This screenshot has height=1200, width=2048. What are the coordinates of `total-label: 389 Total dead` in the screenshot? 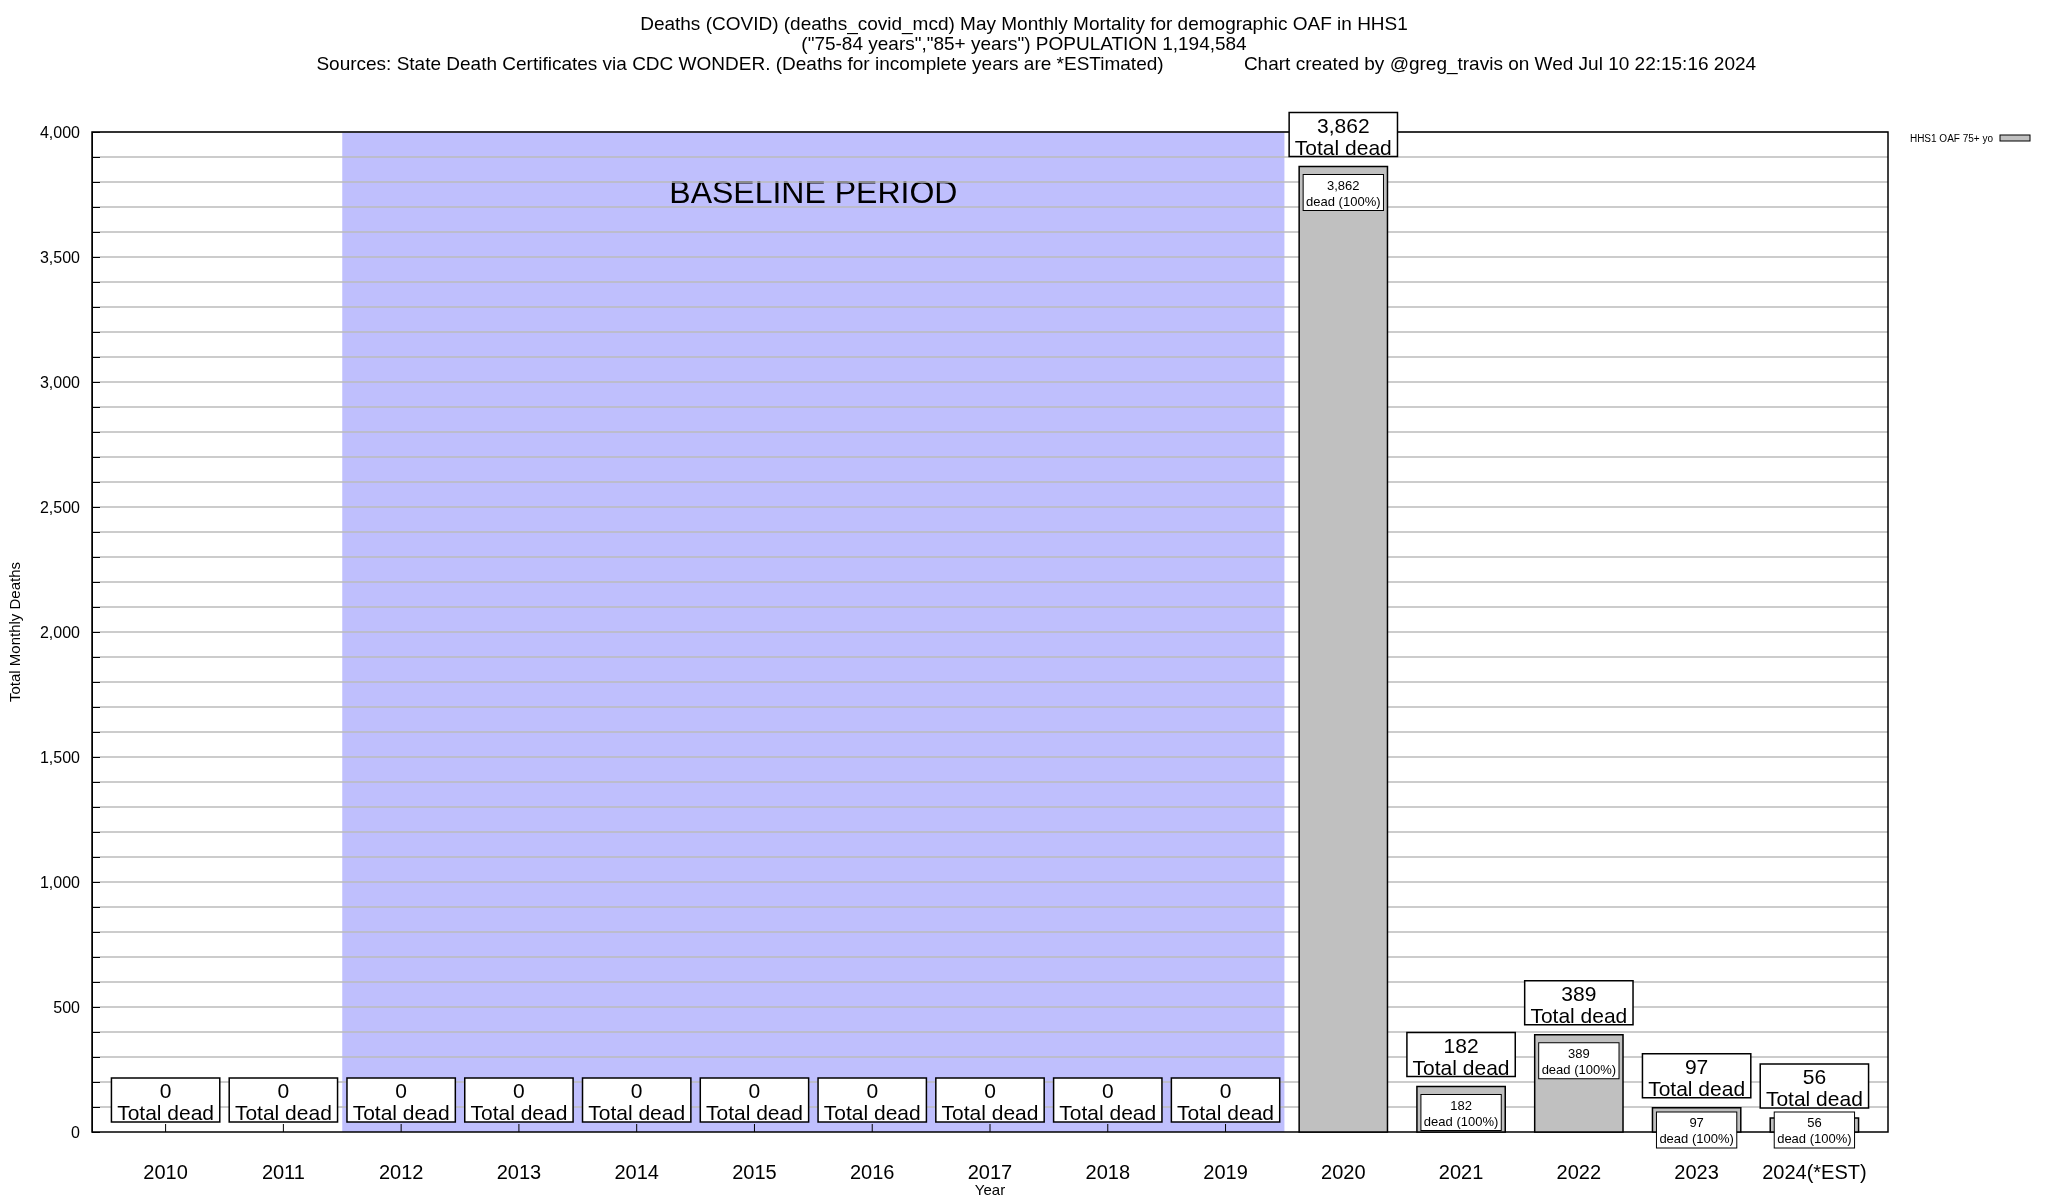 It's located at (1579, 1004).